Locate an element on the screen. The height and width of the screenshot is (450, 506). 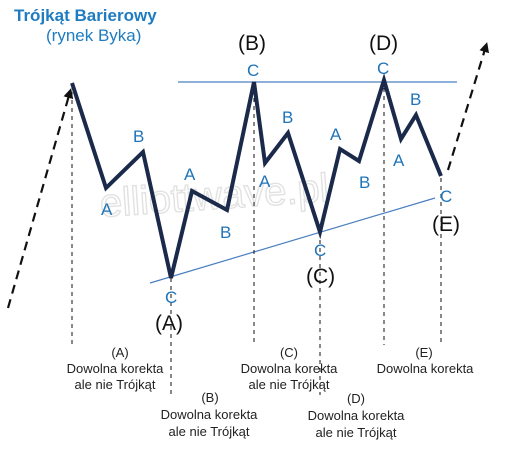
wave-label-c3: C is located at coordinates (320, 250).